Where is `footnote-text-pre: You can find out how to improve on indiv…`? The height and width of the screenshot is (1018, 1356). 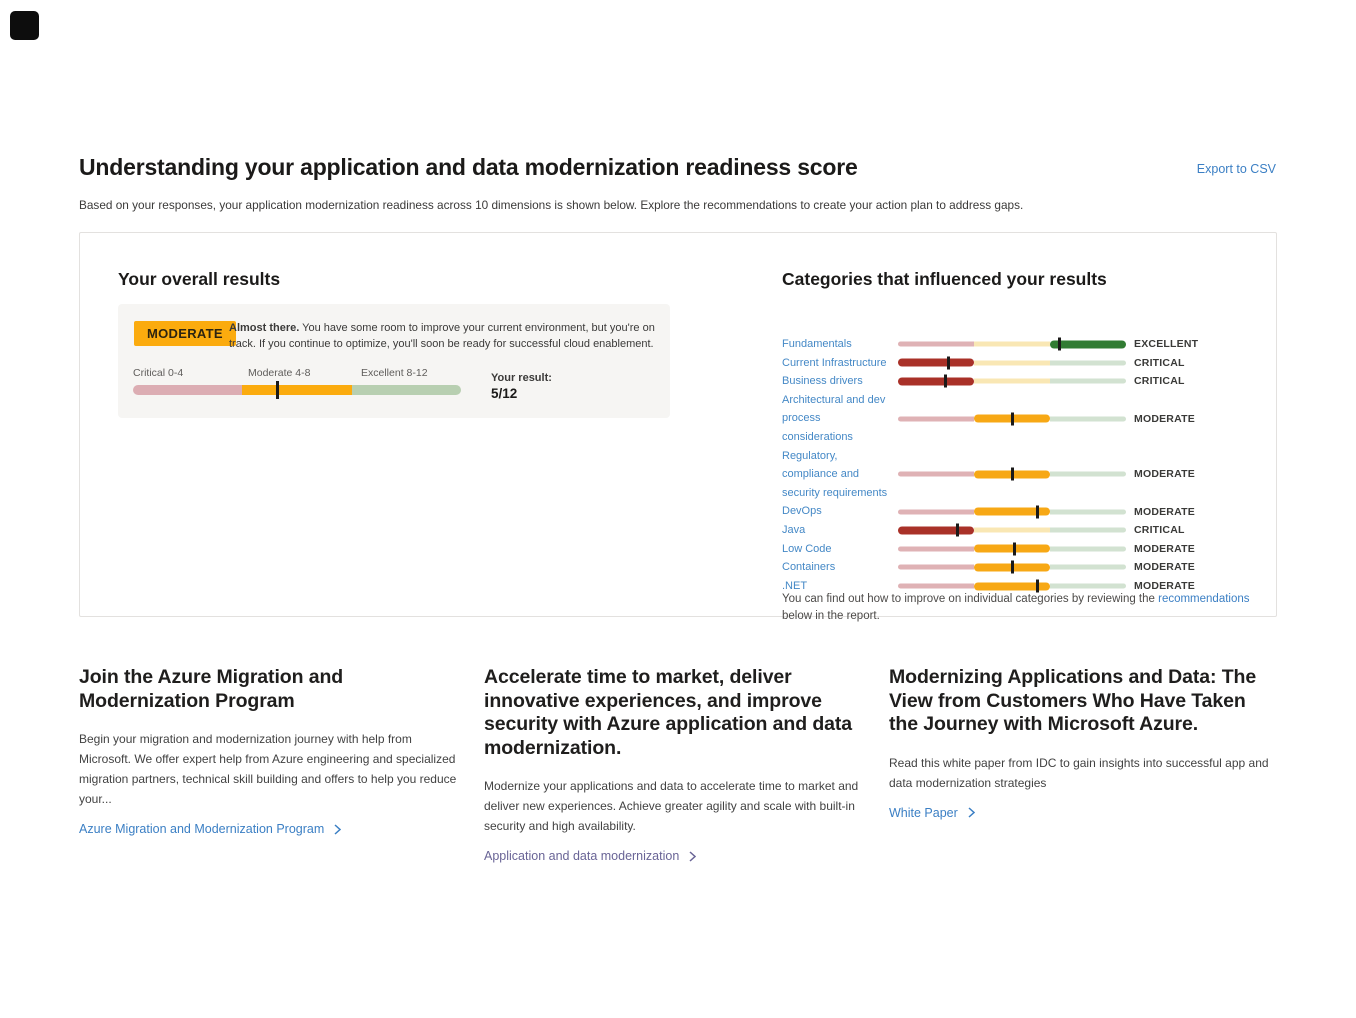 footnote-text-pre: You can find out how to improve on indiv… is located at coordinates (970, 599).